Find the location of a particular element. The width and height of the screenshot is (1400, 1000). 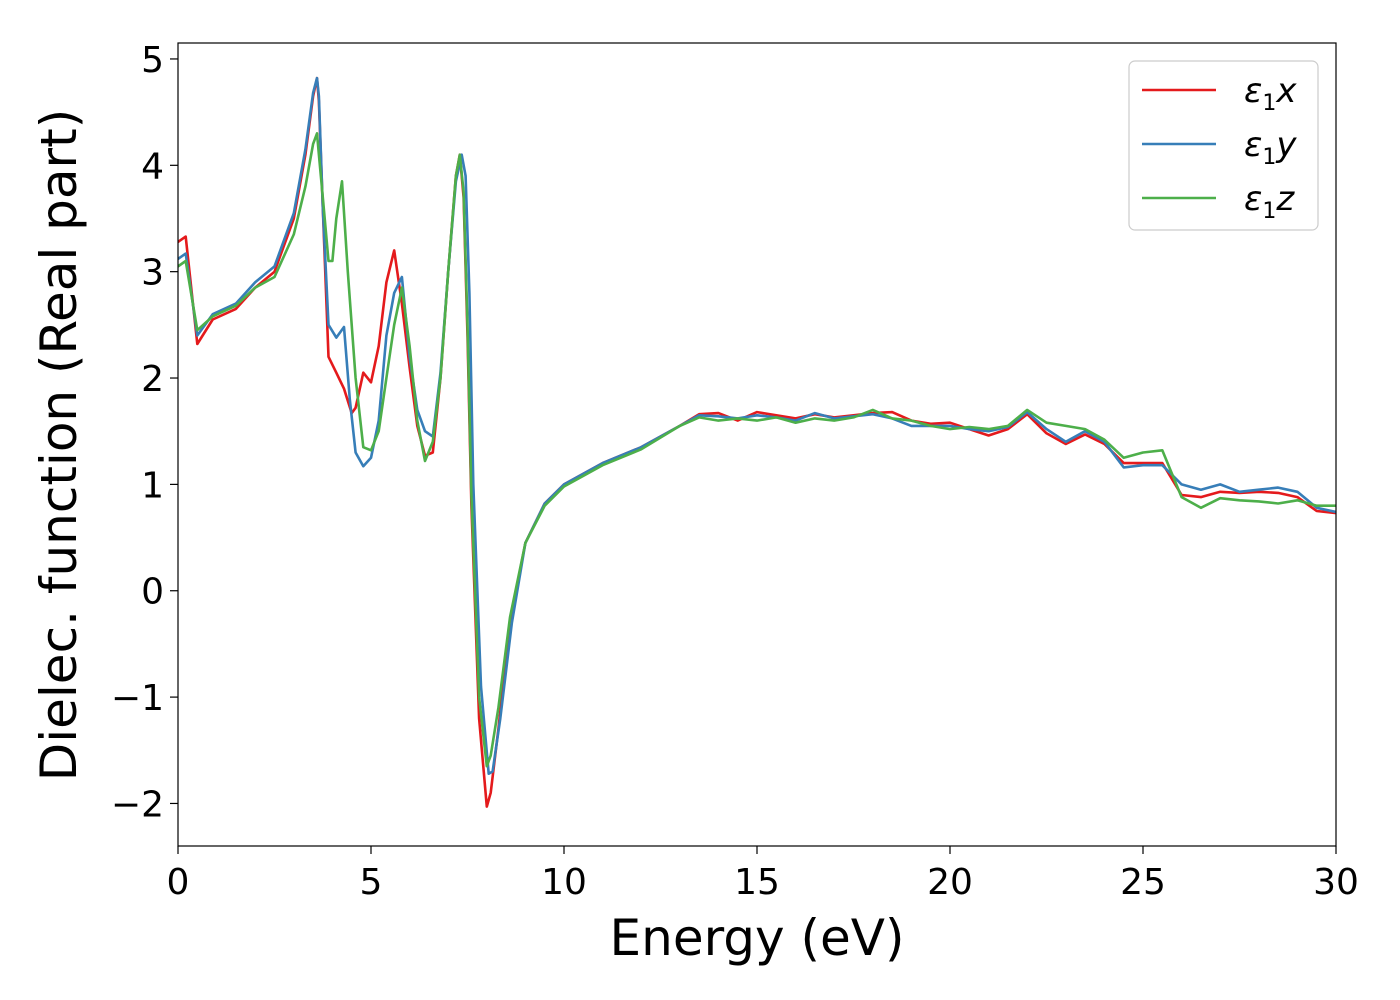

x-tick-label: 0 is located at coordinates (178, 882).